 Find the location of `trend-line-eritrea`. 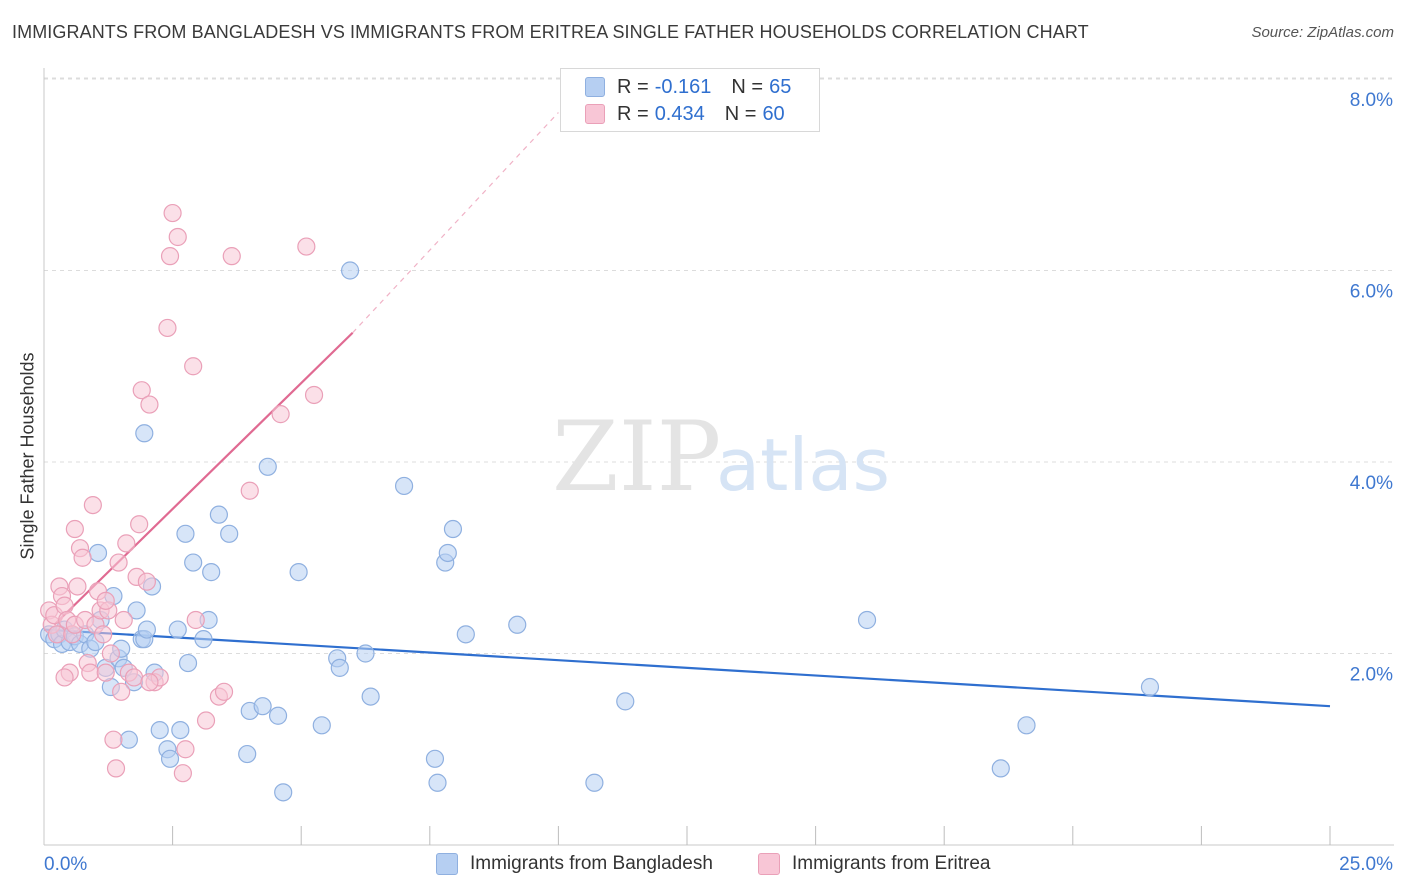

trend-line-eritrea is located at coordinates (203, 478).